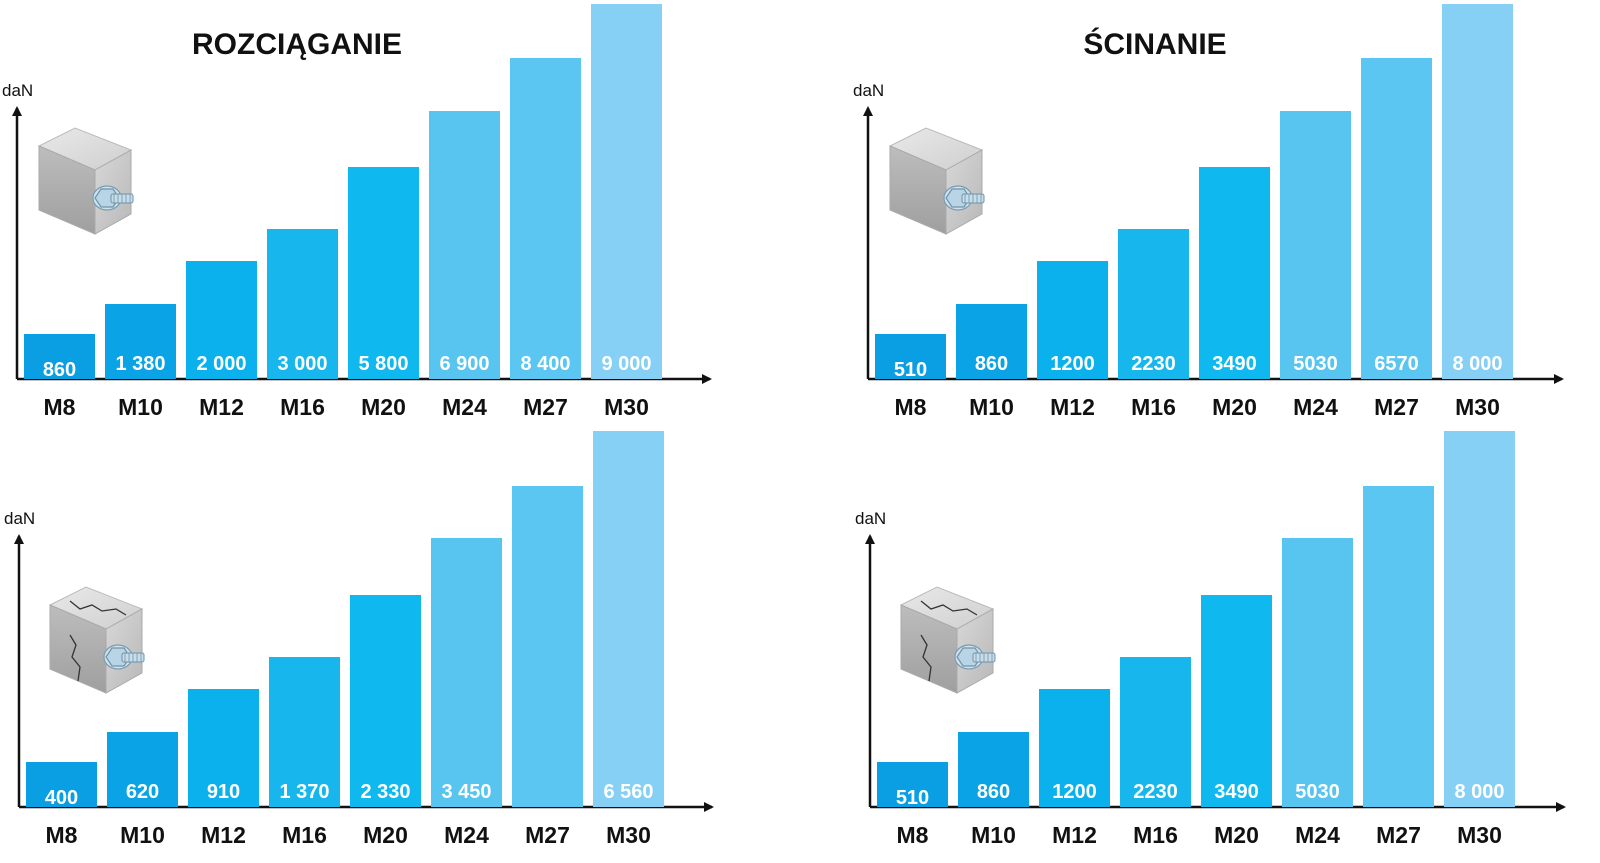 The width and height of the screenshot is (1600, 863). I want to click on bar-value-label: 910, so click(223, 792).